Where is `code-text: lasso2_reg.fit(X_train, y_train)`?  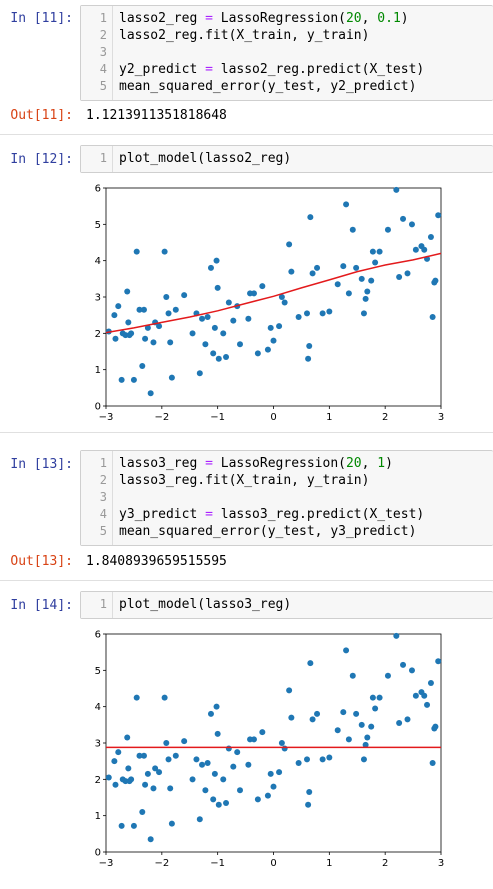
code-text: lasso2_reg.fit(X_train, y_train) is located at coordinates (244, 35).